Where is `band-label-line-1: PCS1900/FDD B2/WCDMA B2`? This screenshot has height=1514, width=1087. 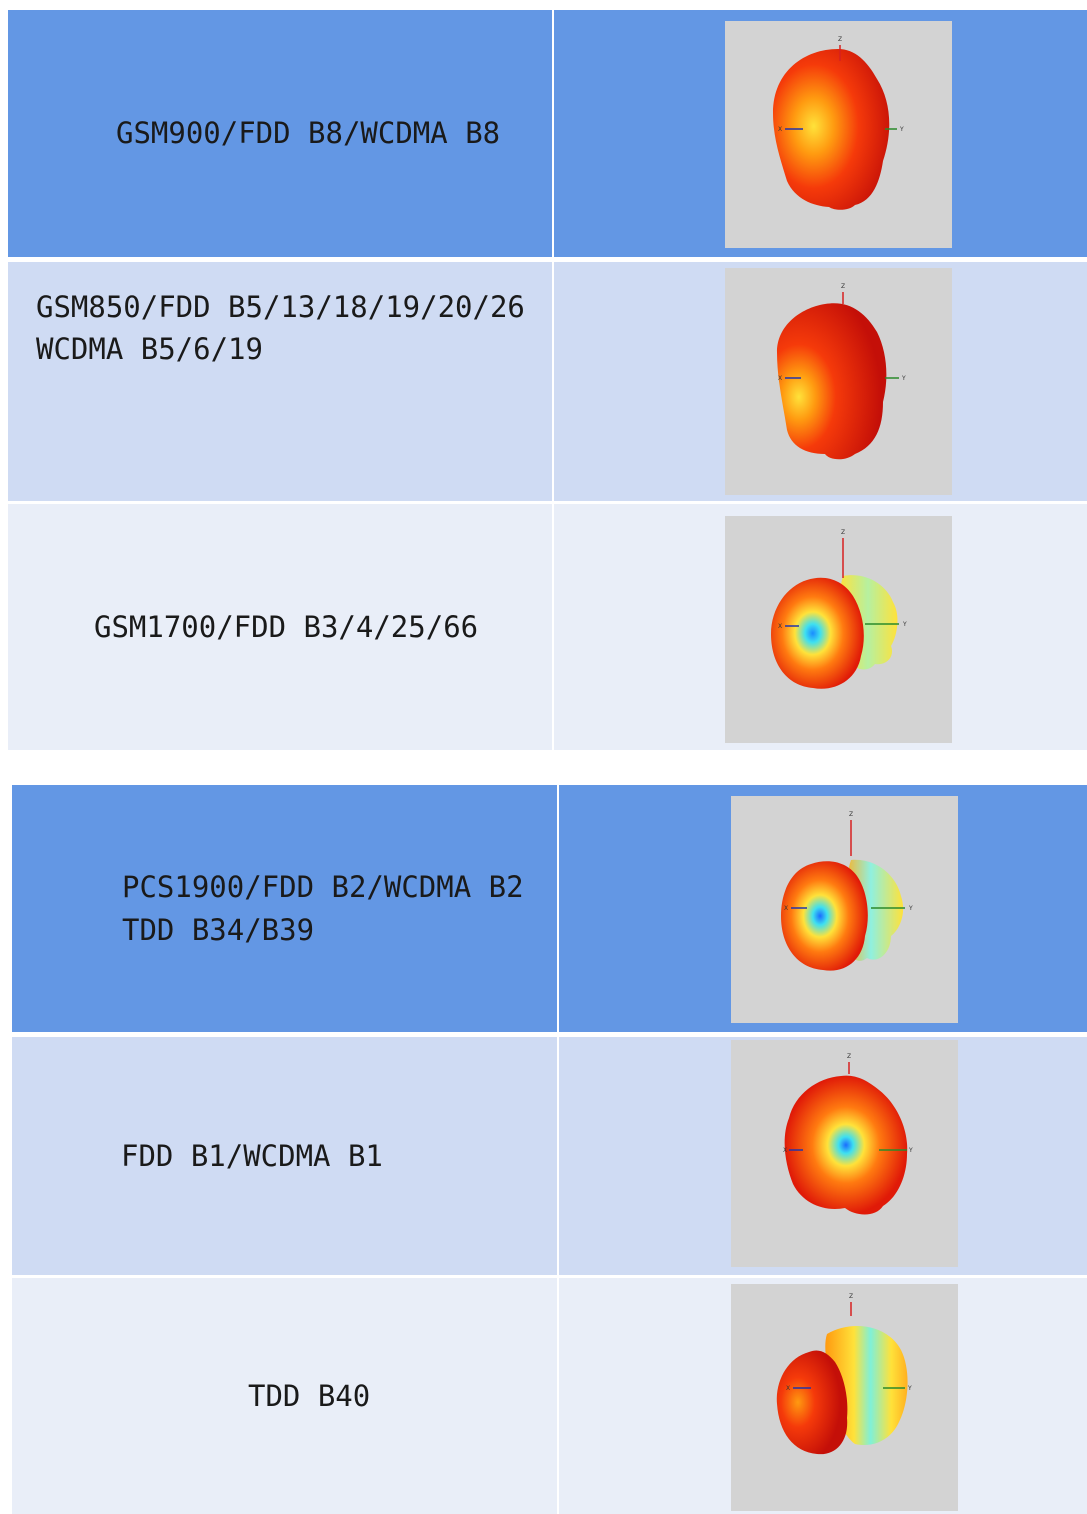 band-label-line-1: PCS1900/FDD B2/WCDMA B2 is located at coordinates (323, 887).